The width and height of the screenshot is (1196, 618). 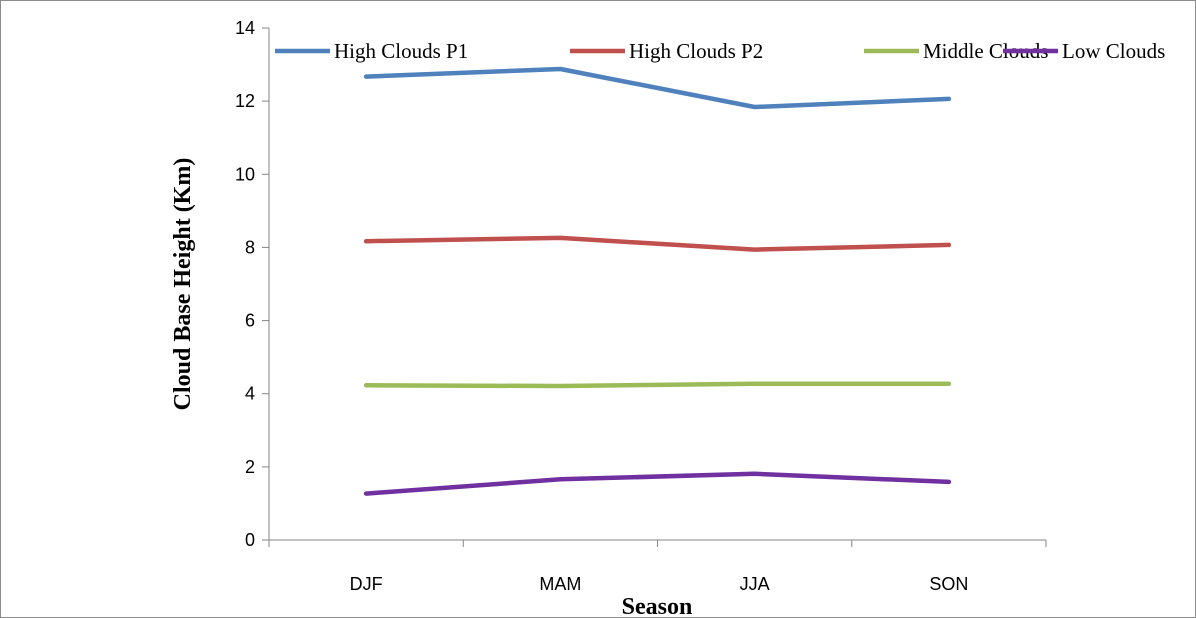 I want to click on y-tick-label: 6, so click(x=250, y=321).